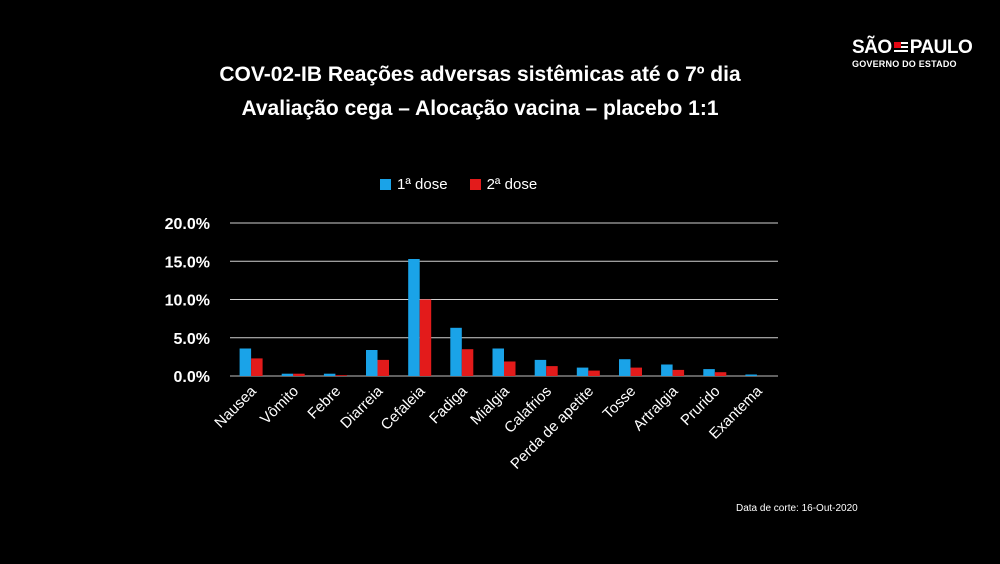 The image size is (1000, 564). Describe the element at coordinates (385, 184) in the screenshot. I see `legend-swatch-dose1` at that location.